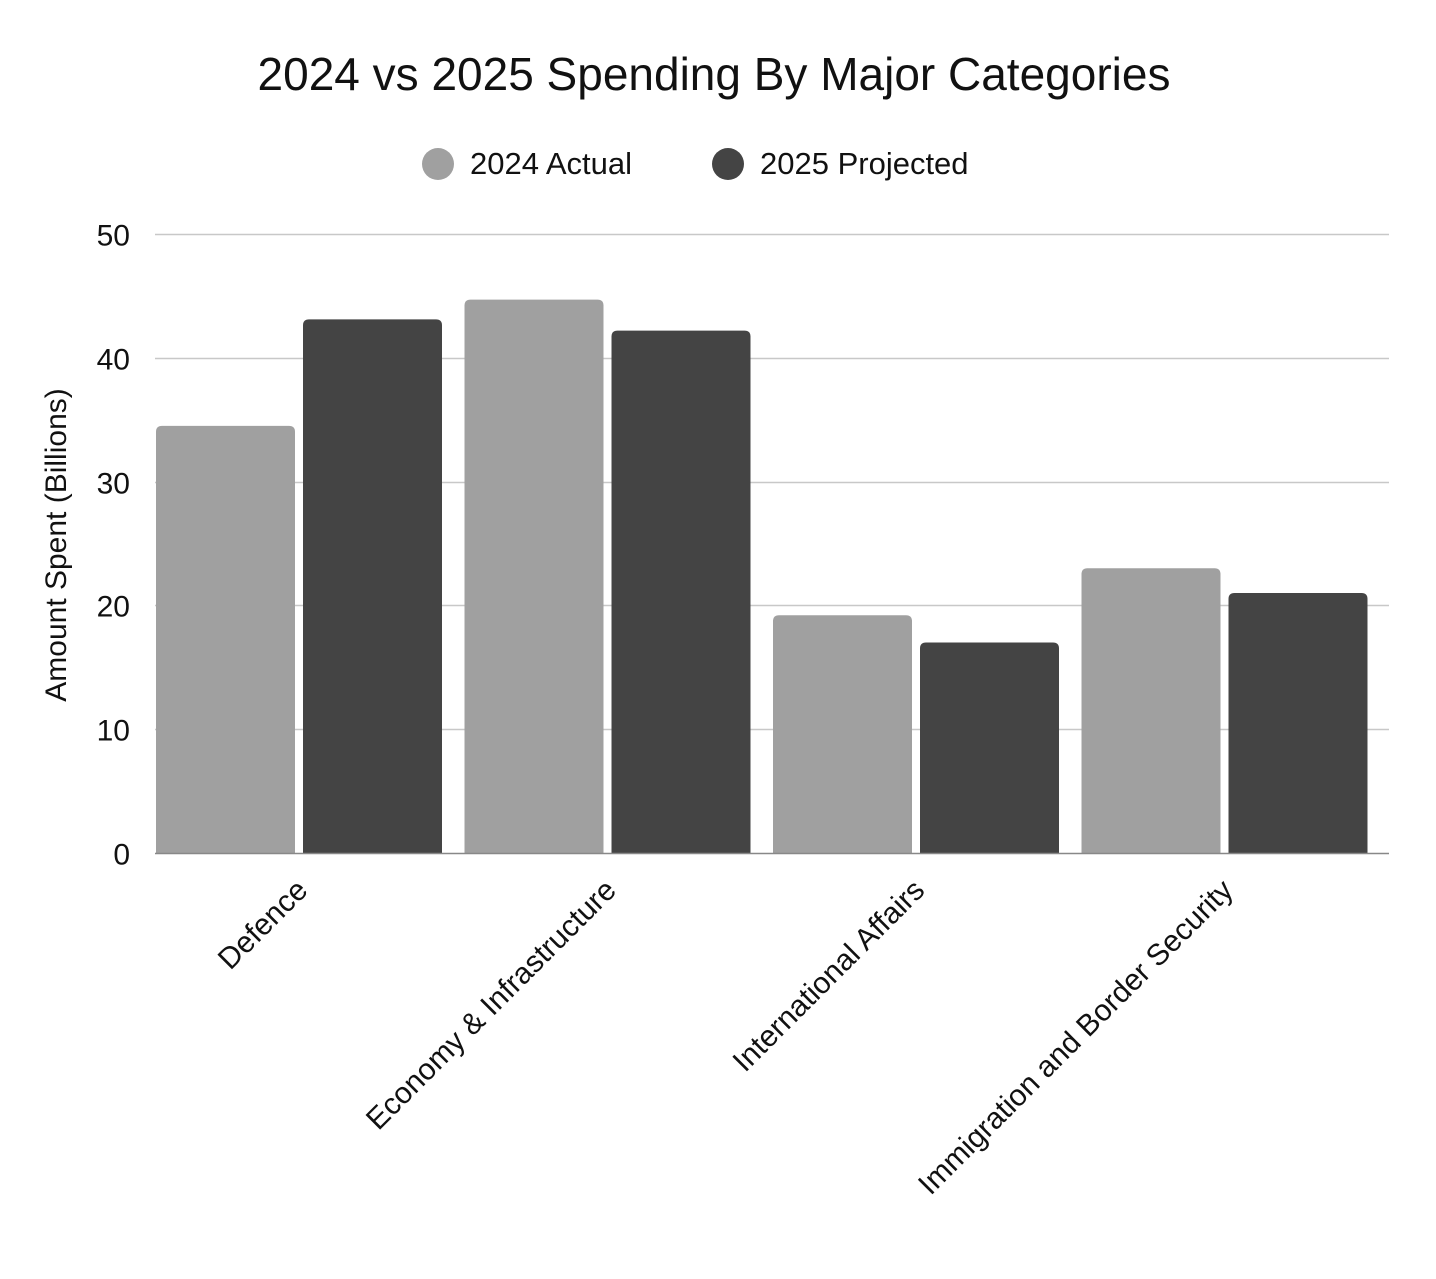  Describe the element at coordinates (113, 546) in the screenshot. I see `y-tick-labels: 0 10 20 30 40 50` at that location.